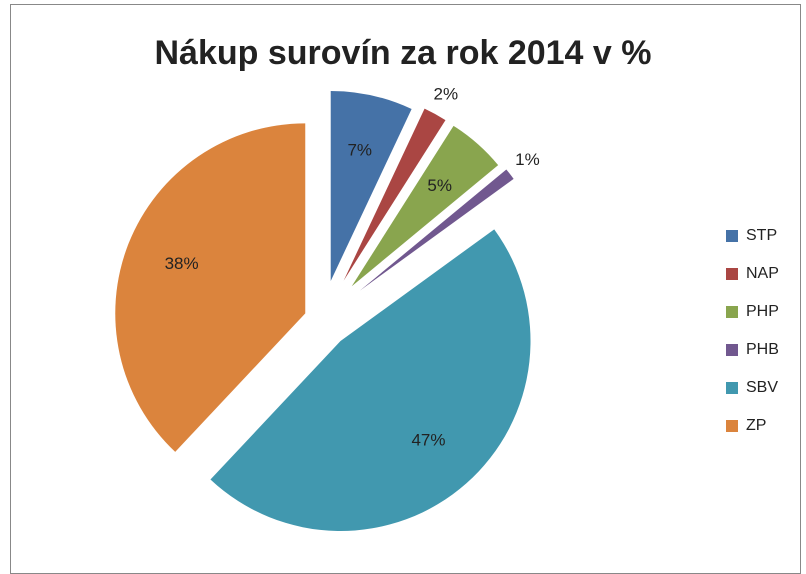  What do you see at coordinates (403, 53) in the screenshot?
I see `chart-title: Nákup surovín za rok 2014 v %` at bounding box center [403, 53].